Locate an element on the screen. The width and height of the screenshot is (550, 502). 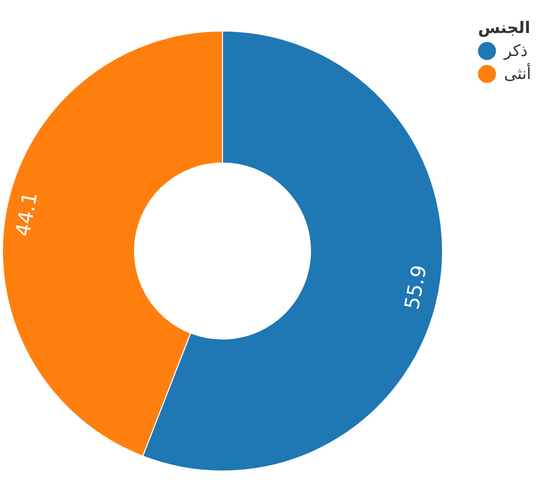
data-label: 55.9 is located at coordinates (415, 287).